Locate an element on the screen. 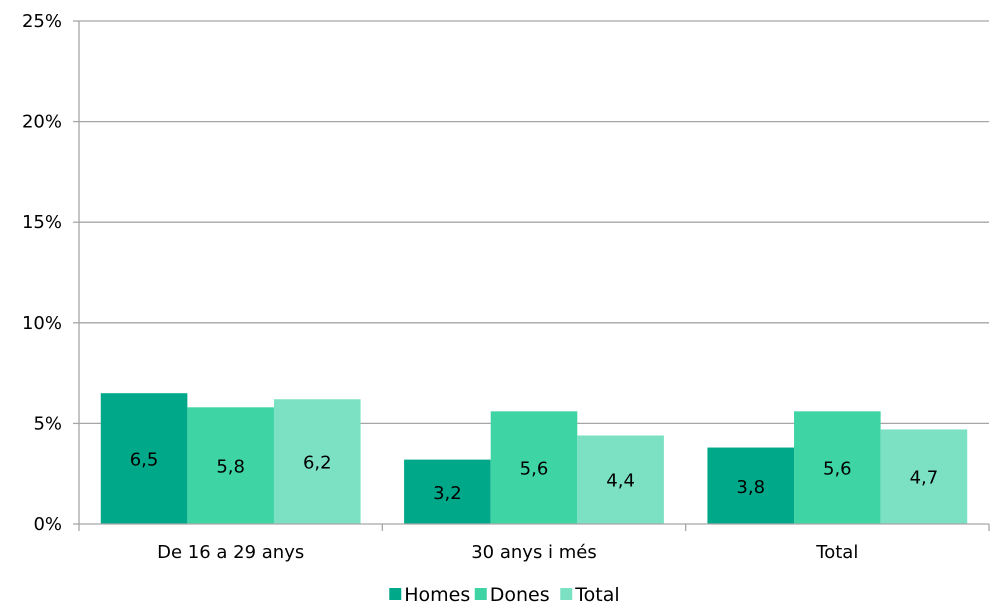 The image size is (1003, 610). data-labels: 6,5 5,8 6,2 3,2 5,6 4,4 3,8 5,6 4,7 is located at coordinates (534, 477).